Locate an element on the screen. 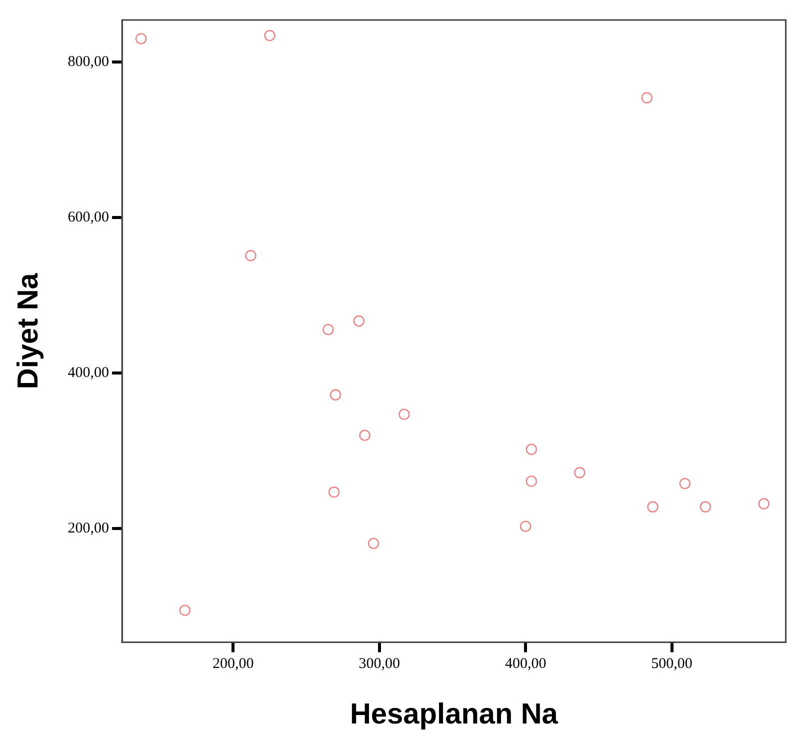  x-tick-label: 400,00 is located at coordinates (525, 664).